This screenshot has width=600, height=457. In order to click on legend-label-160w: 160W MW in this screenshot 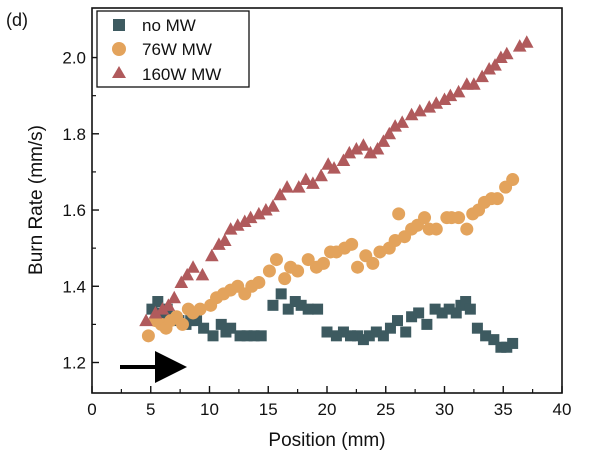, I will do `click(181, 74)`.